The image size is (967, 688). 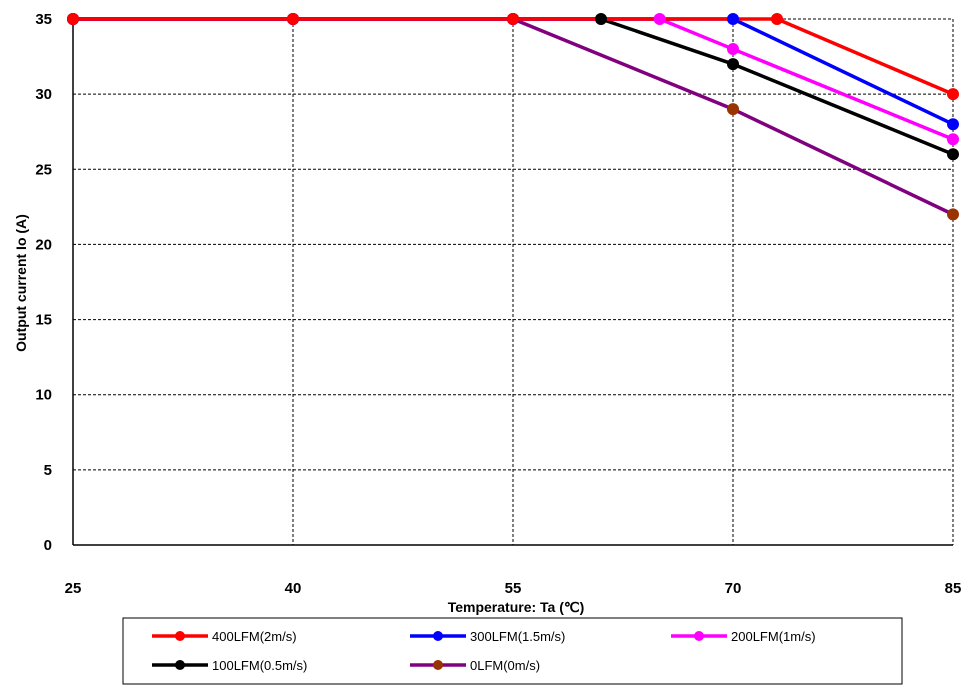 I want to click on y-tick-label: 25, so click(x=43, y=169).